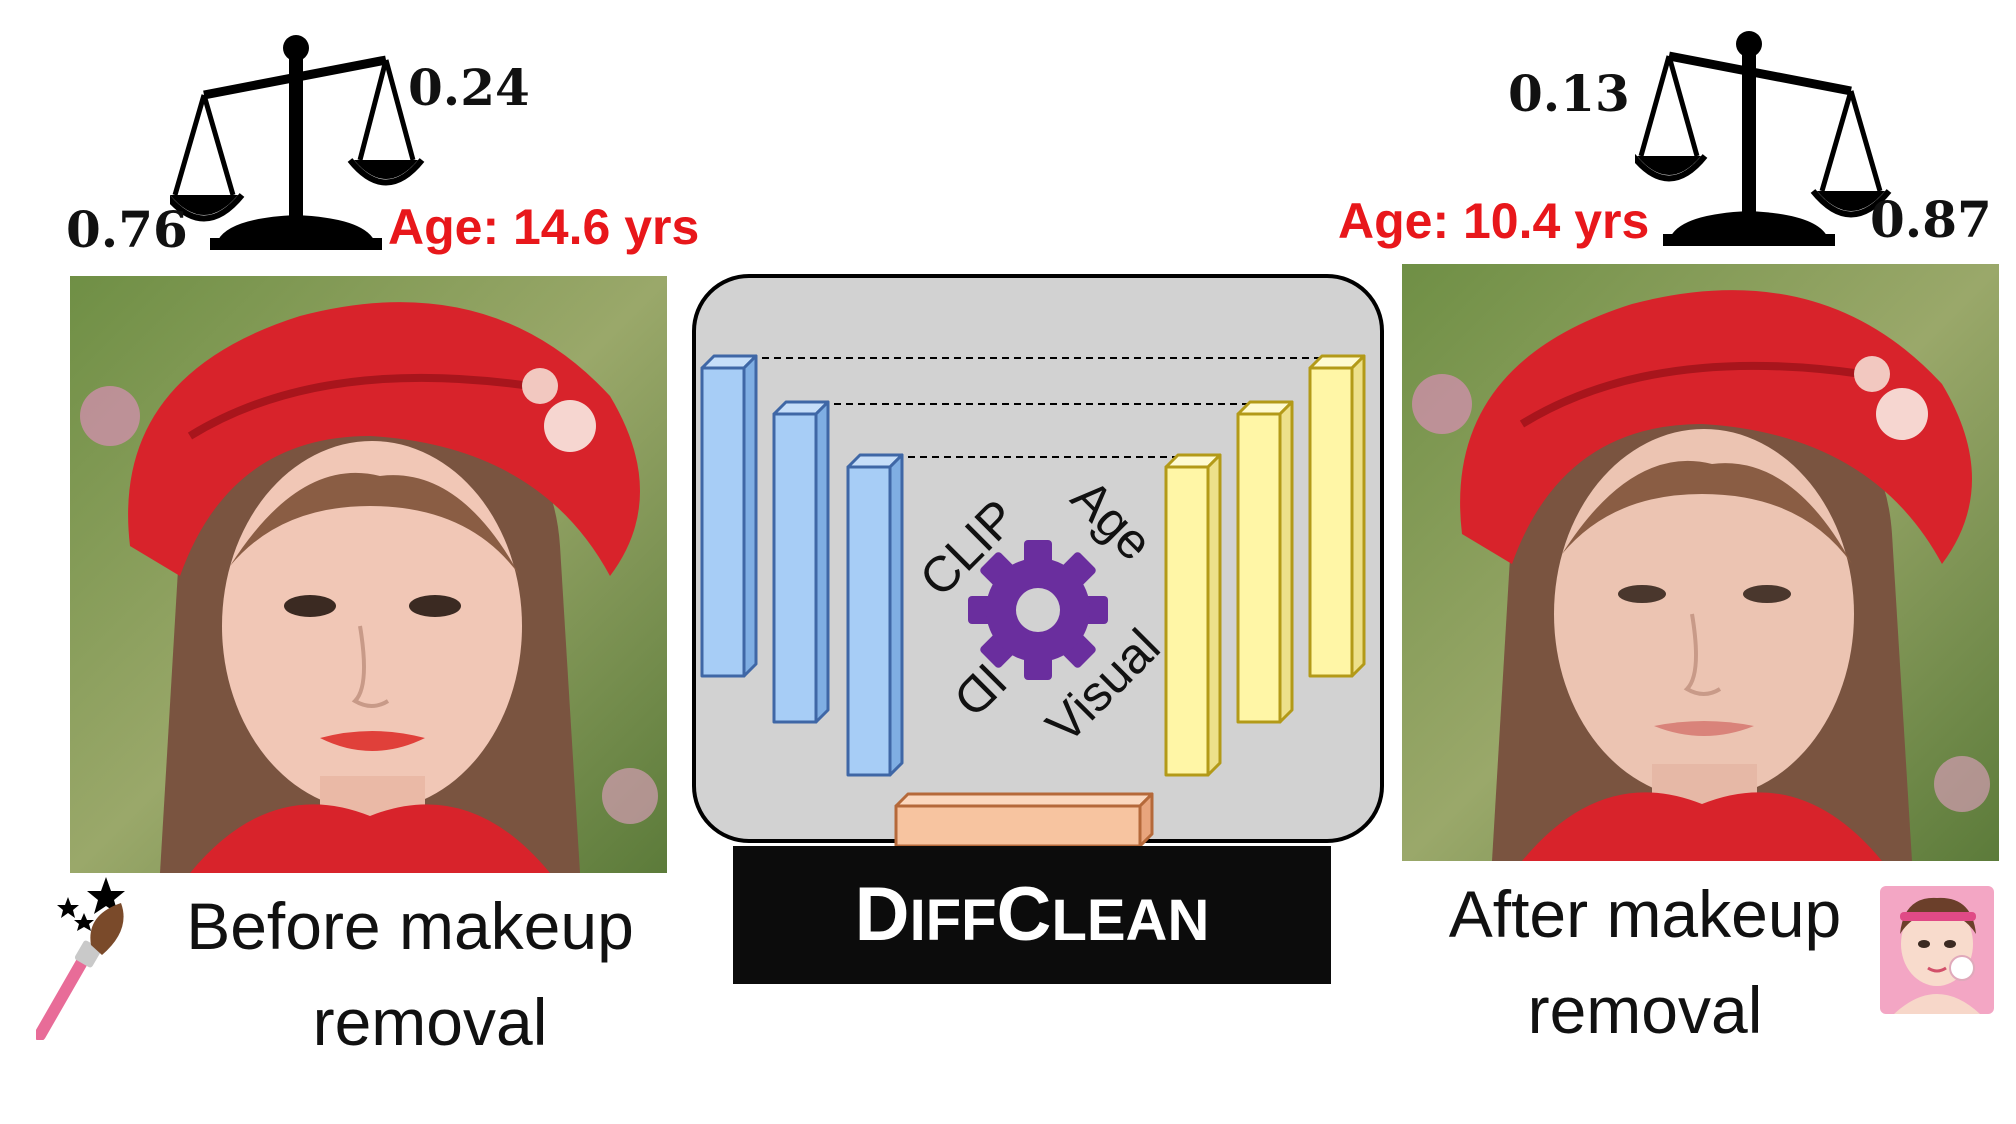  Describe the element at coordinates (1569, 93) in the screenshot. I see `right-scale-top-value: 0.13` at that location.